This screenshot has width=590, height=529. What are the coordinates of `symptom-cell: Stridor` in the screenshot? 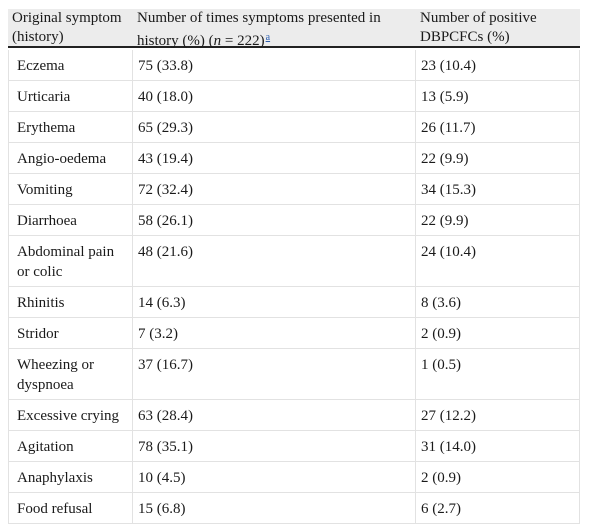 It's located at (70, 333).